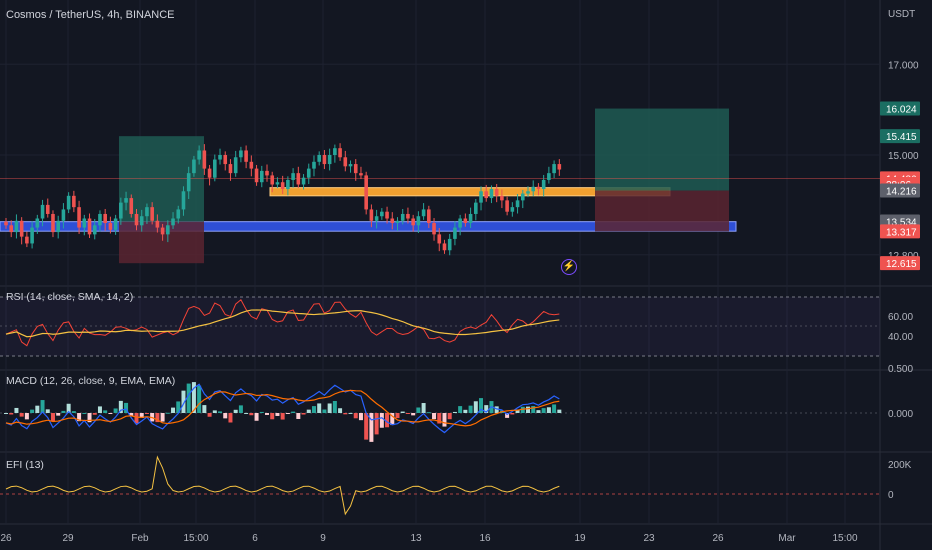  I want to click on time-axis-label: Feb, so click(140, 538).